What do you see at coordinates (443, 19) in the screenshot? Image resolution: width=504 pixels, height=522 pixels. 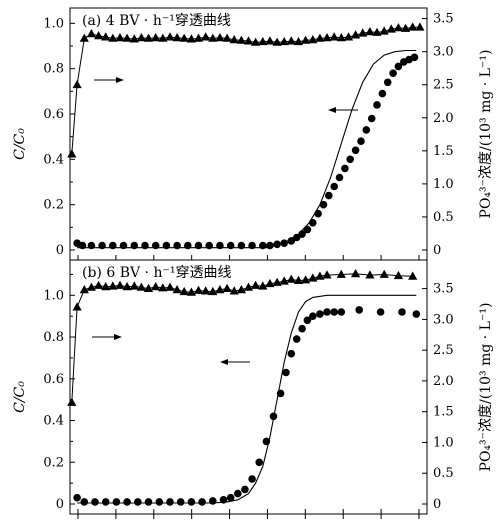 I see `right-tick-label: 3.5` at bounding box center [443, 19].